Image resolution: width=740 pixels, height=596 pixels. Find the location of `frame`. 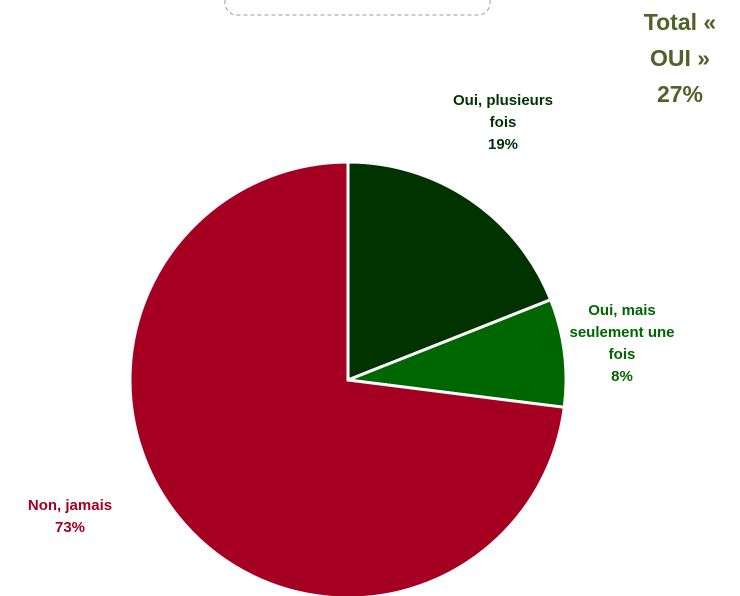

frame is located at coordinates (357, 8).